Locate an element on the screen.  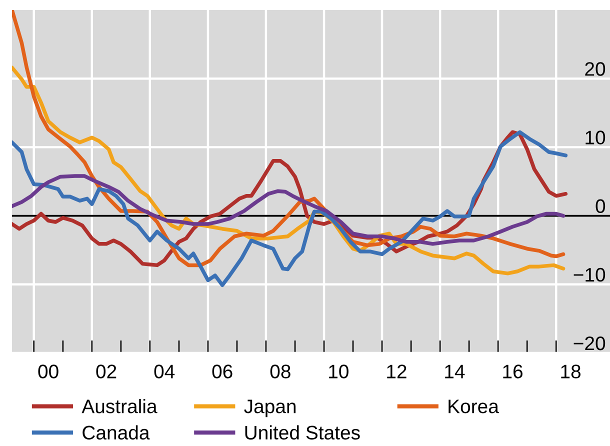
legend-label: Canada is located at coordinates (116, 432).